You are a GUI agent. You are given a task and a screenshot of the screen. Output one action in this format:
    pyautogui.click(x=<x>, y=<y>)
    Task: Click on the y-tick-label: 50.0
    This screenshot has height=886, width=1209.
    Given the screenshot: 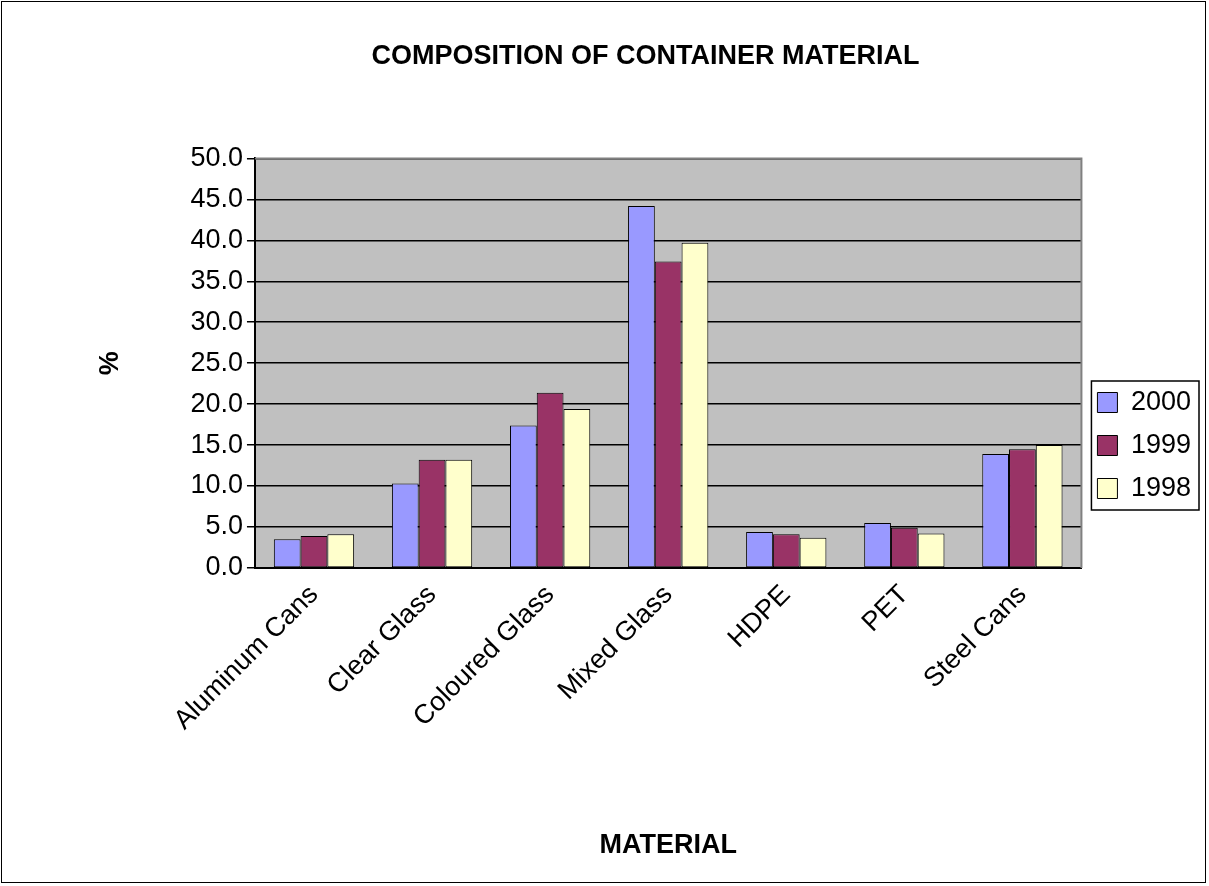 What is the action you would take?
    pyautogui.click(x=216, y=156)
    